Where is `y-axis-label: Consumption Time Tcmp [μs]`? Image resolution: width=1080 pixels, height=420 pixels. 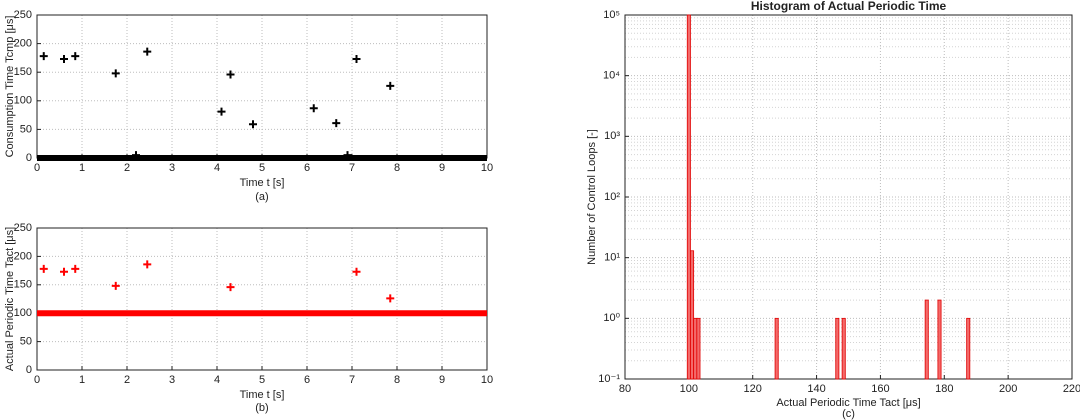 y-axis-label: Consumption Time Tcmp [μs] is located at coordinates (10, 87).